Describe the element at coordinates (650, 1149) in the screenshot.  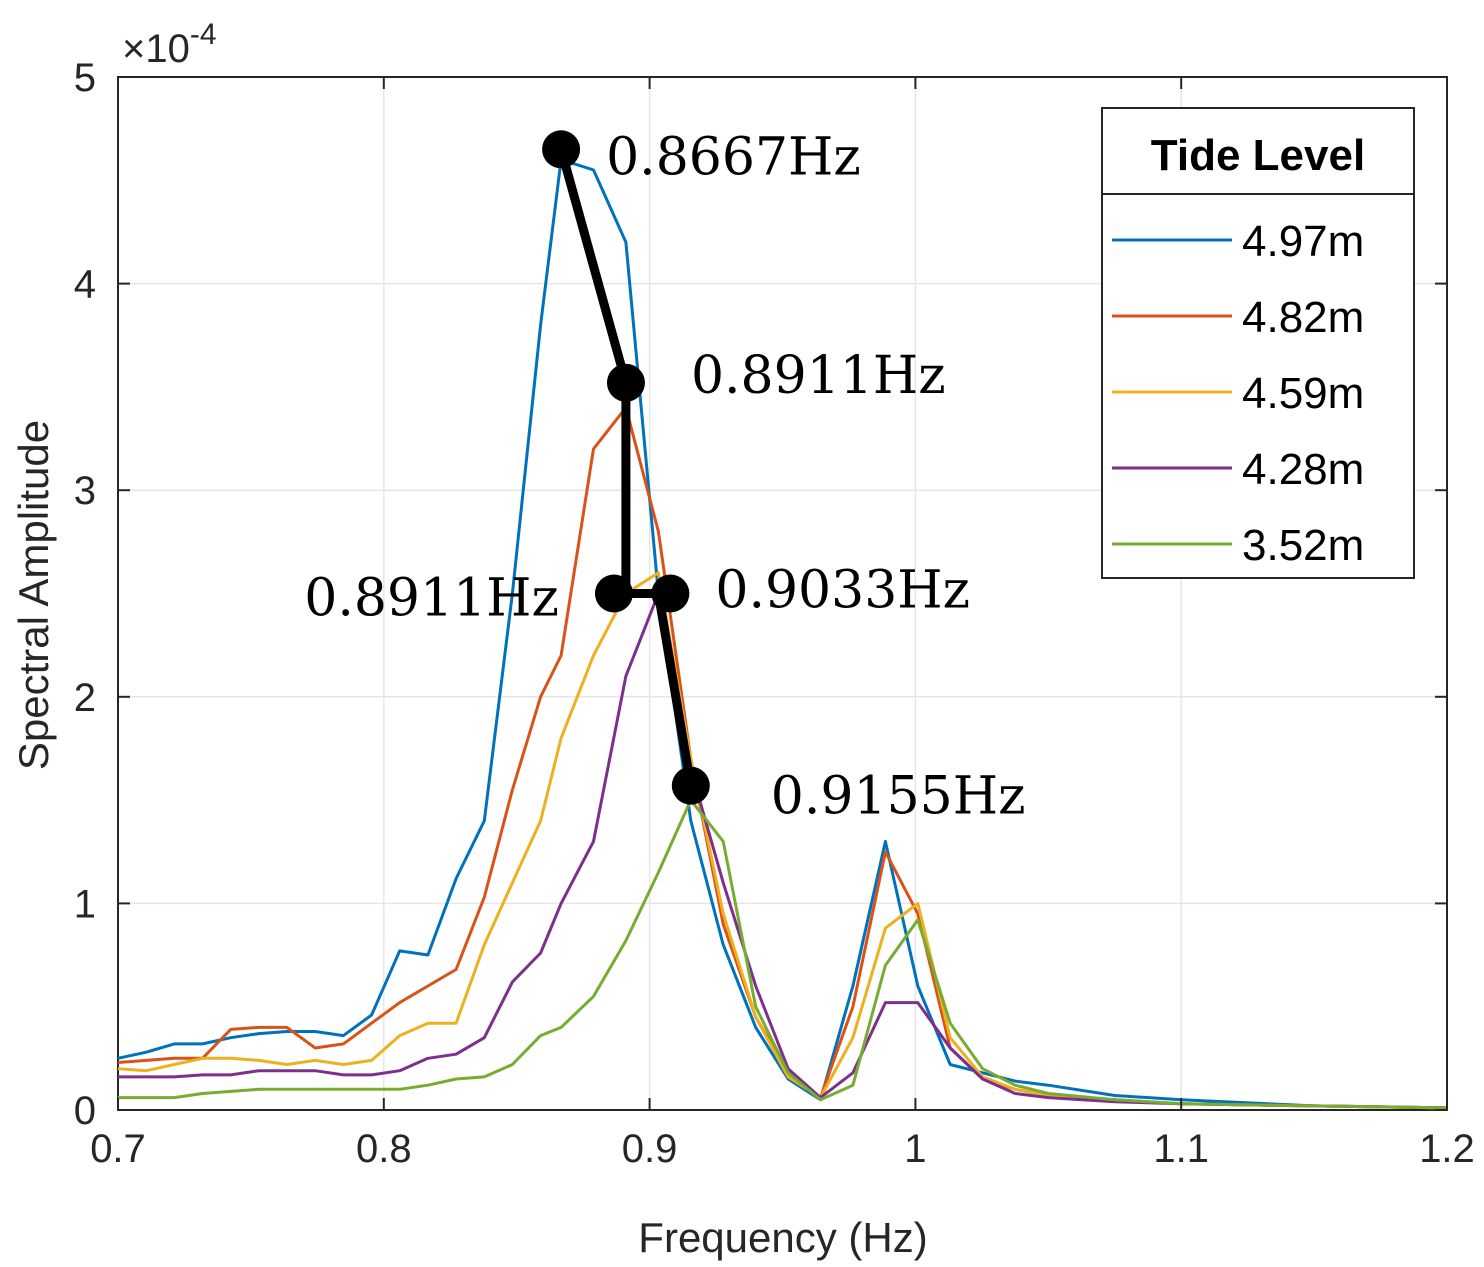
I see `x-tick-label: 0.9` at that location.